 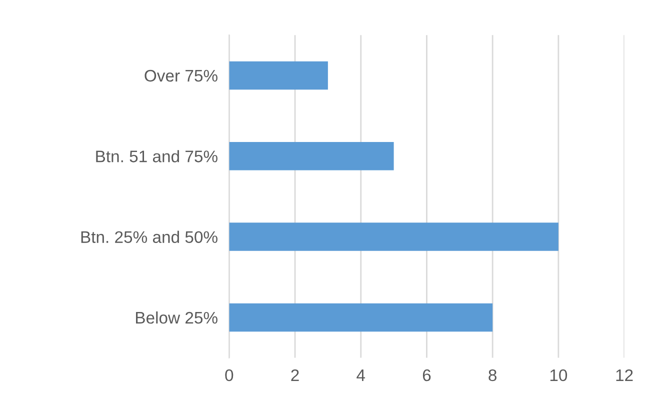 What do you see at coordinates (361, 375) in the screenshot?
I see `x-tick-label: 4` at bounding box center [361, 375].